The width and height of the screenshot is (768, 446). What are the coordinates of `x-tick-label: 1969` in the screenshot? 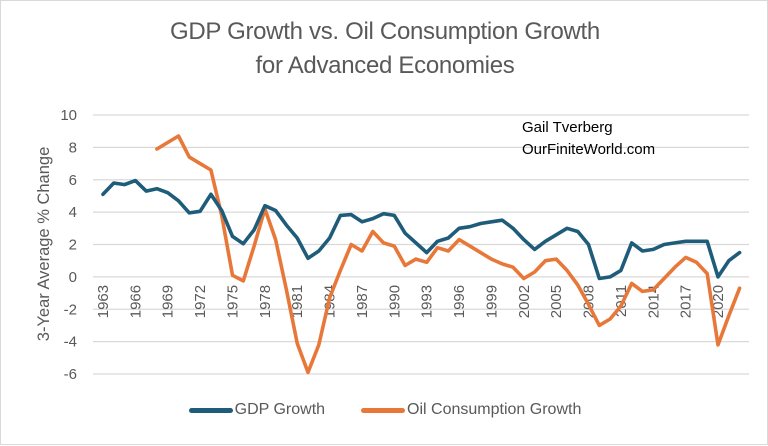 It's located at (168, 301).